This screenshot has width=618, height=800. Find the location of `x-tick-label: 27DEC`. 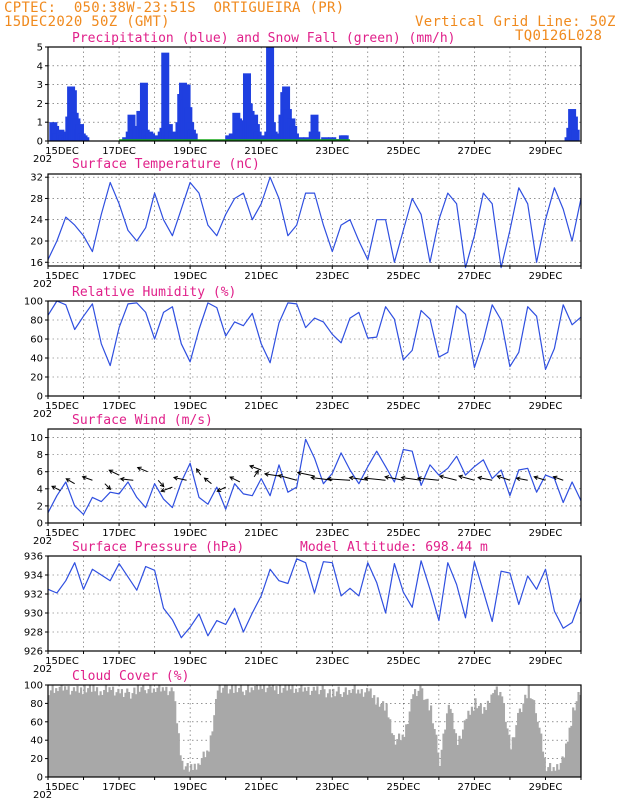

x-tick-label: 27DEC is located at coordinates (475, 406).